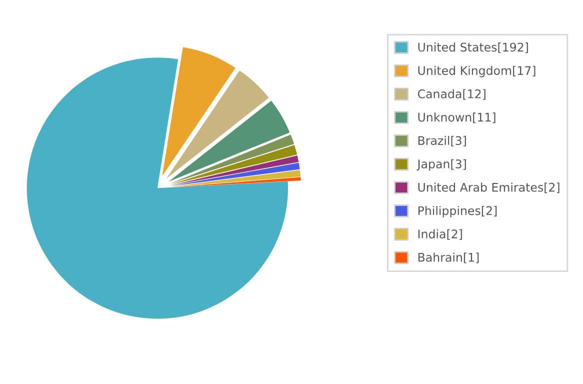  Describe the element at coordinates (473, 48) in the screenshot. I see `legend-label: United States[192]` at that location.